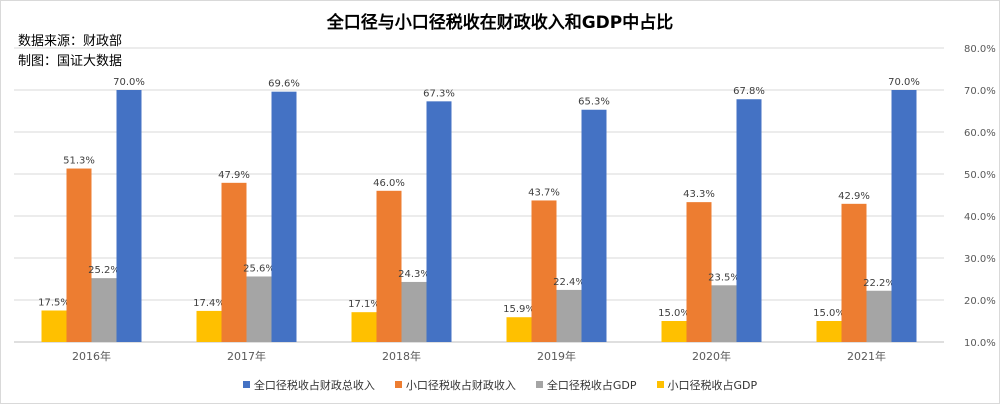 The width and height of the screenshot is (1000, 404). I want to click on x-tick-label: 2019年, so click(556, 356).